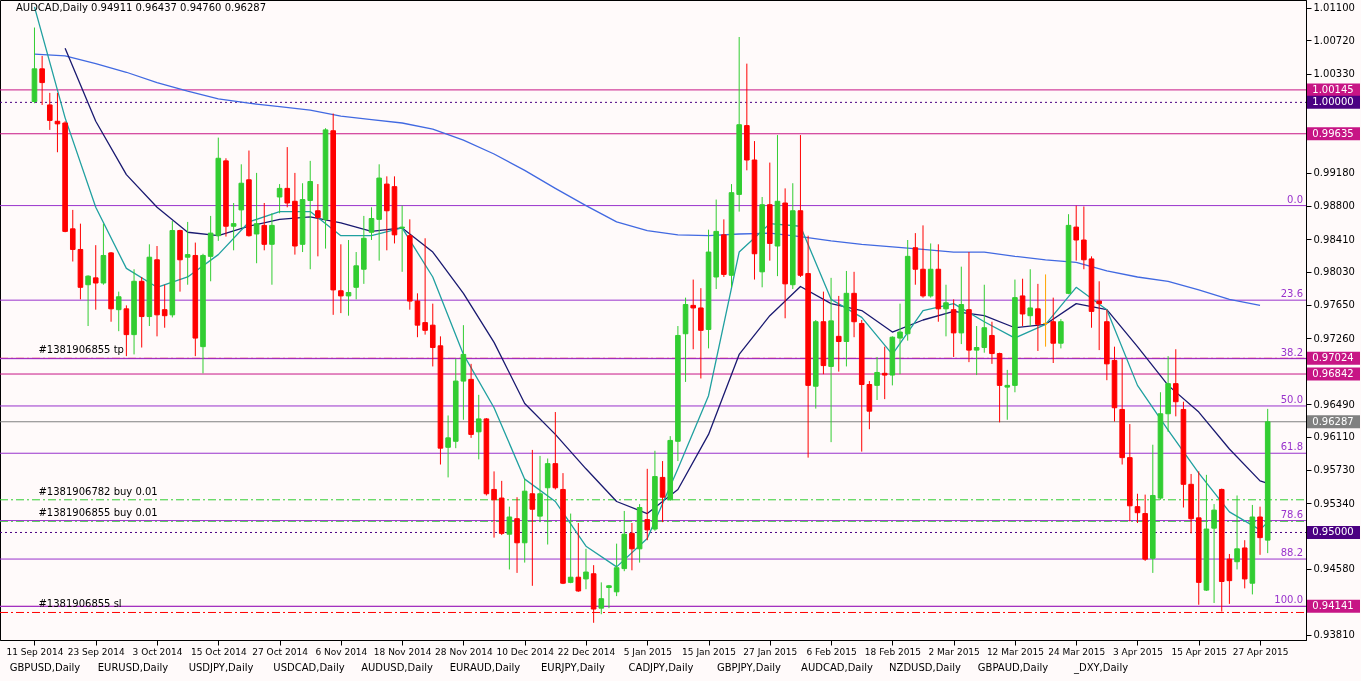 This screenshot has height=681, width=1361. What do you see at coordinates (221, 667) in the screenshot?
I see `text: USDJPY,Daily` at bounding box center [221, 667].